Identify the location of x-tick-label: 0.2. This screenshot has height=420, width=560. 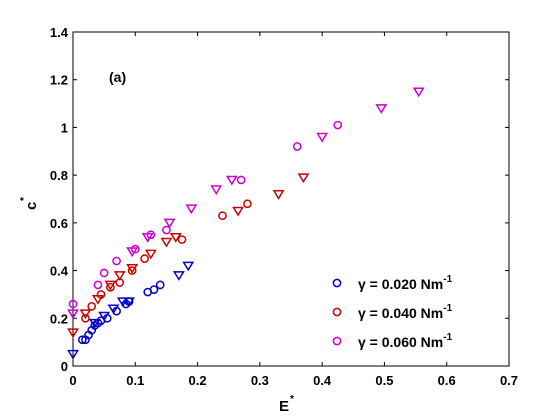
(198, 380).